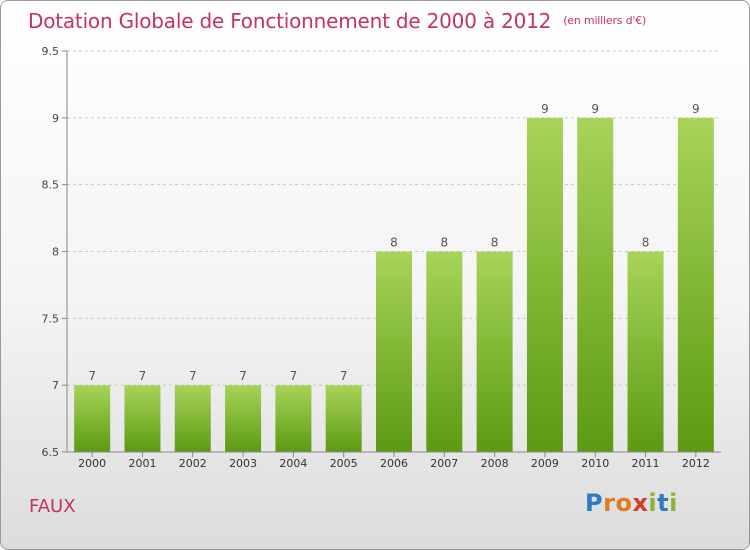 The image size is (750, 550). I want to click on x-tick-label: 2010, so click(595, 463).